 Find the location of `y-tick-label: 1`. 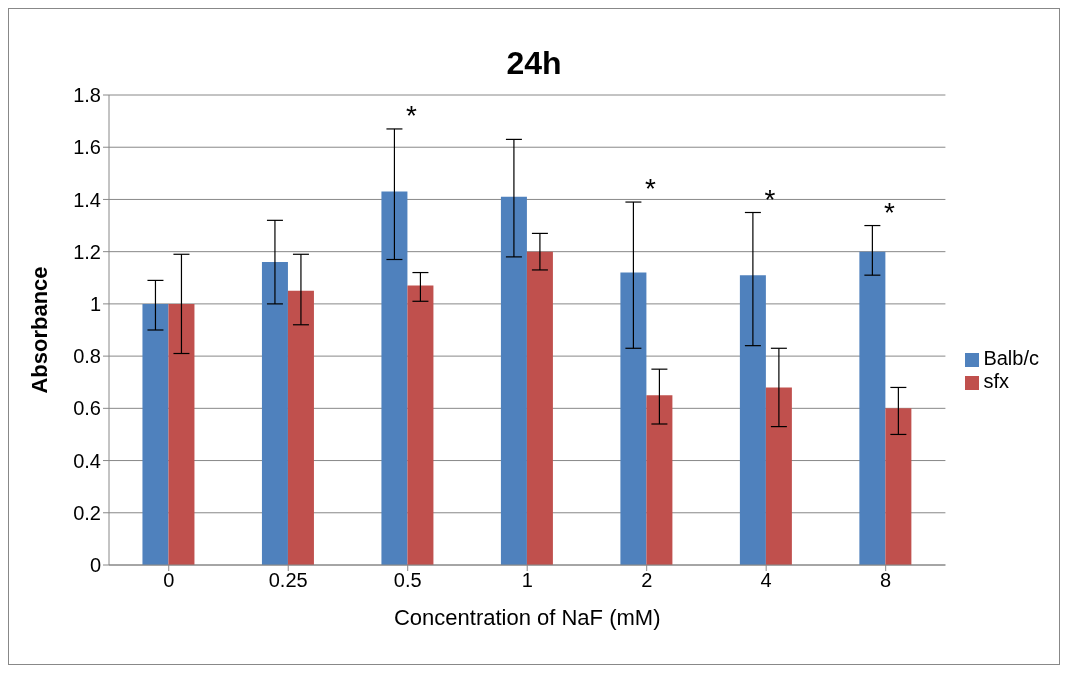

y-tick-label: 1 is located at coordinates (95, 303).